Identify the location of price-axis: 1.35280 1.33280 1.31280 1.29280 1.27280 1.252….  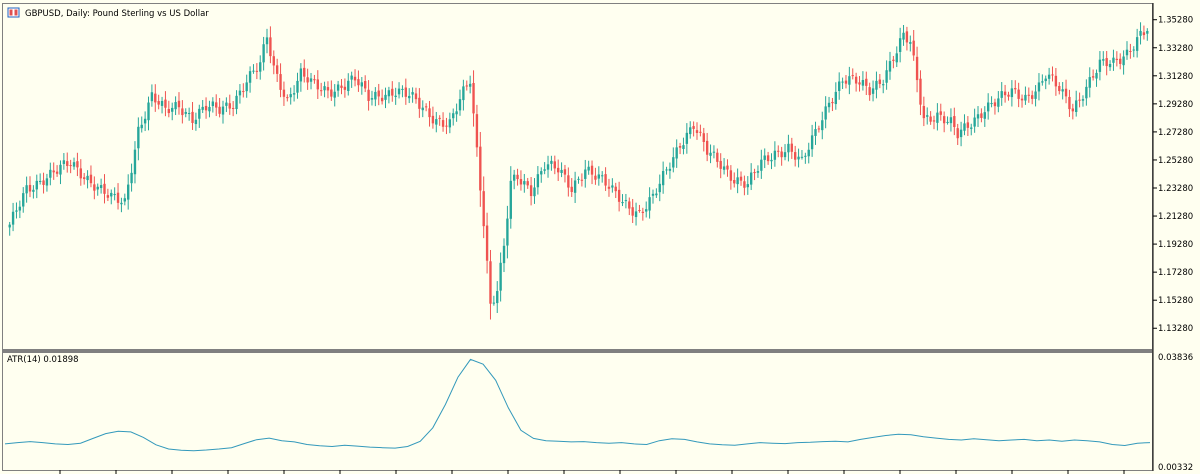
(1173, 175).